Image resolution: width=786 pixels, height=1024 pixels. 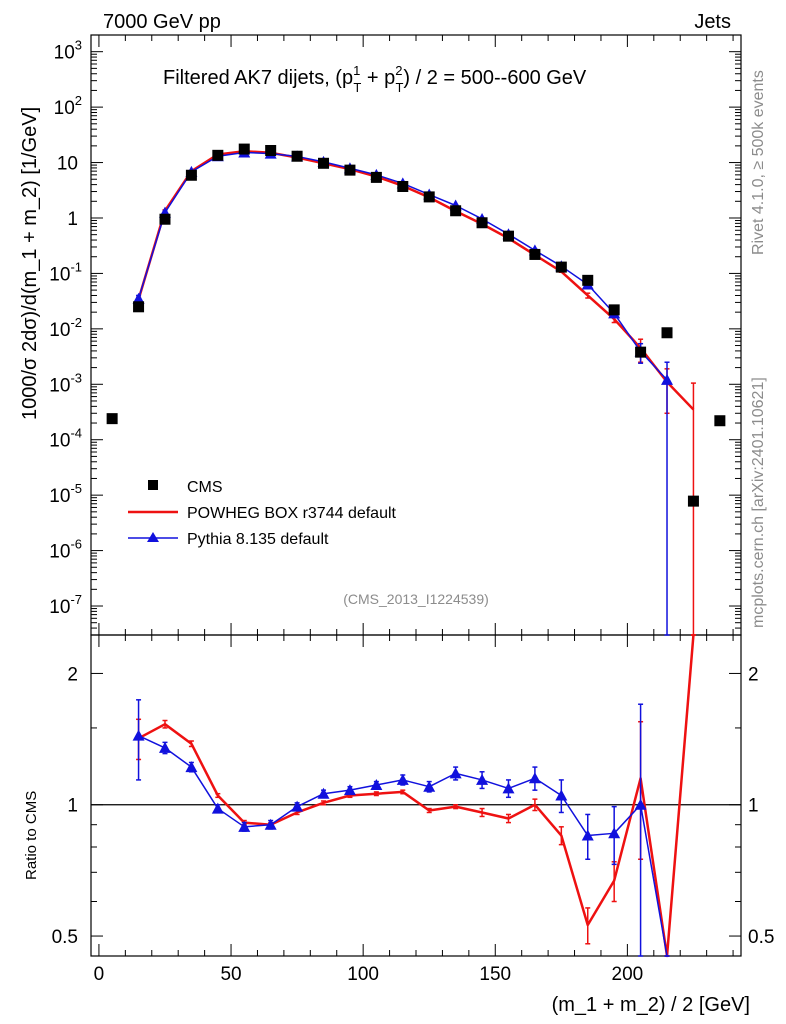 What do you see at coordinates (68, 51) in the screenshot?
I see `main-y-tick-label: 10³` at bounding box center [68, 51].